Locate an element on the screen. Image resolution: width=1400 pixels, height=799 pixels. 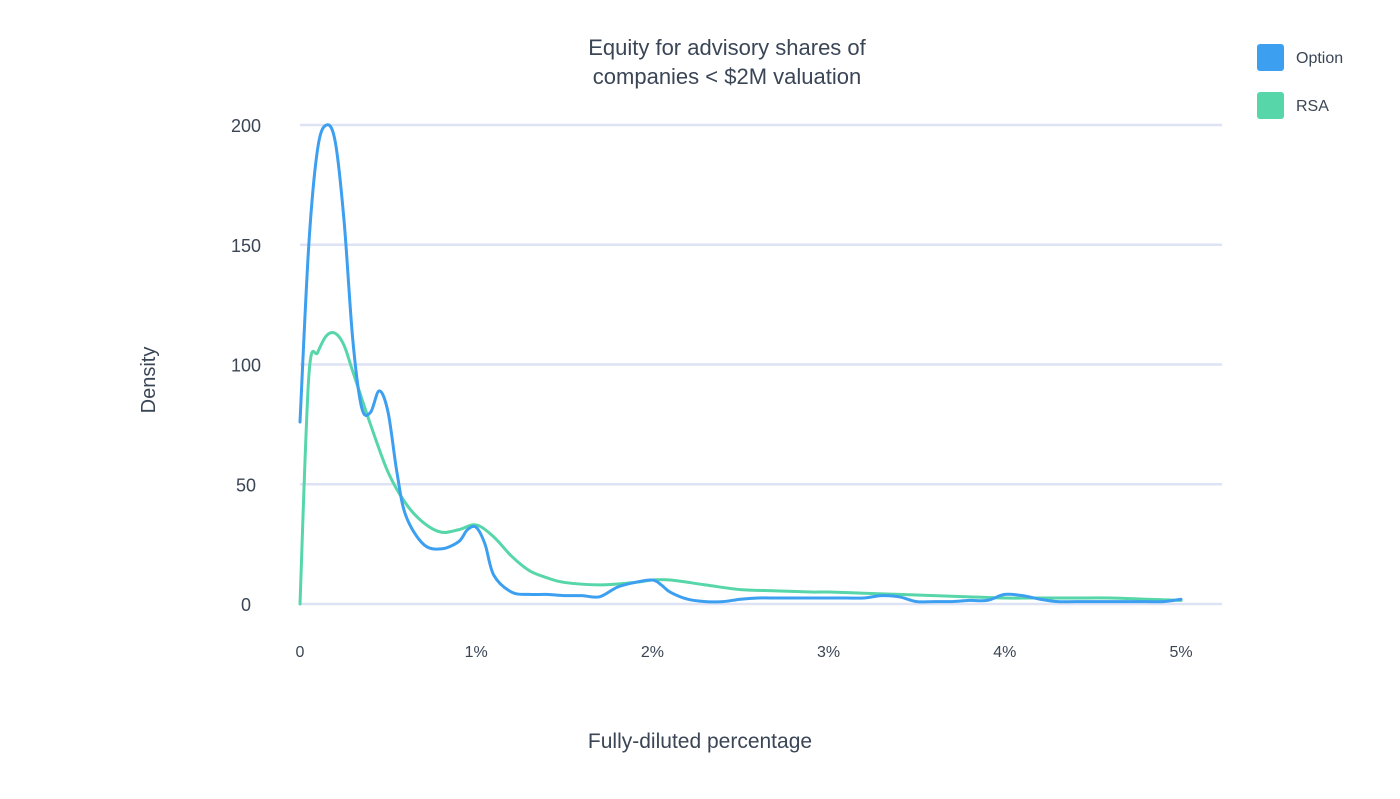
legend-swatch-option is located at coordinates (1270, 57).